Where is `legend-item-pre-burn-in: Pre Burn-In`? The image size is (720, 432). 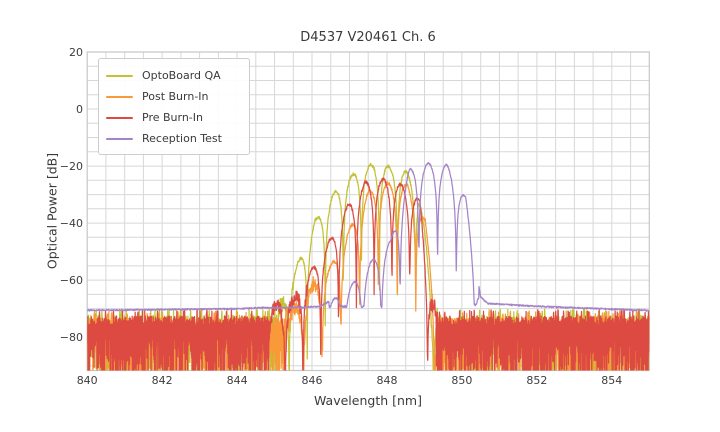
legend-item-pre-burn-in: Pre Burn-In is located at coordinates (173, 117).